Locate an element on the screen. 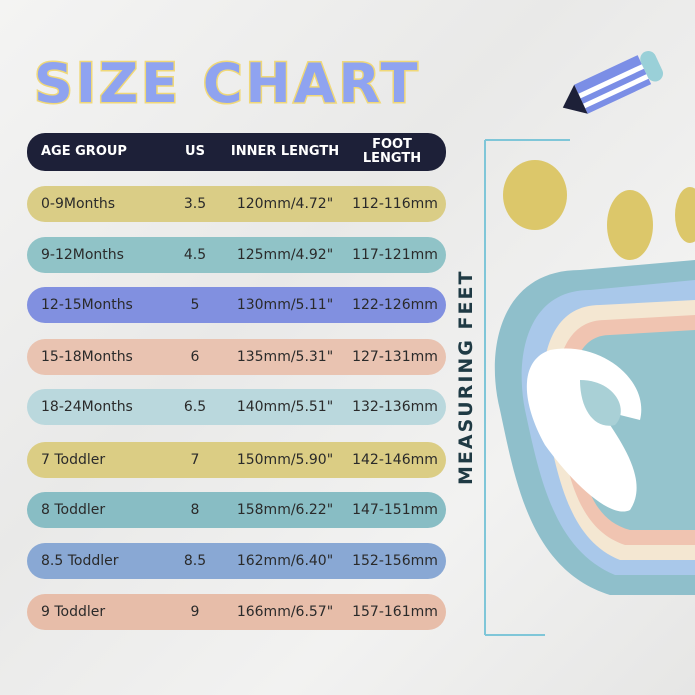 Image resolution: width=695 pixels, height=695 pixels. inner-length-cell: 166mm/6.57" is located at coordinates (285, 612).